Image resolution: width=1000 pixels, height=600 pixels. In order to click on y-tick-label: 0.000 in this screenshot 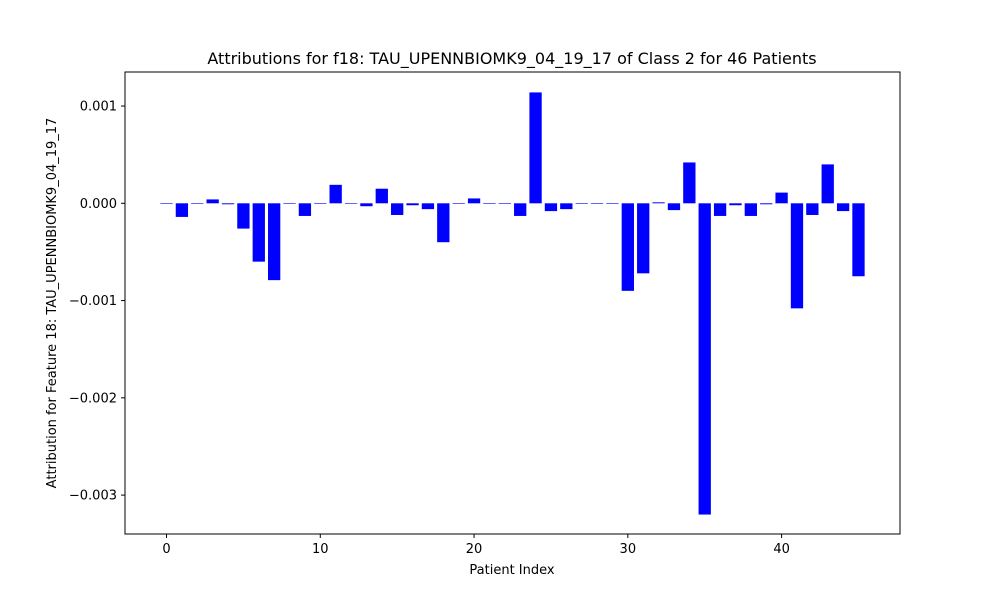, I will do `click(98, 204)`.